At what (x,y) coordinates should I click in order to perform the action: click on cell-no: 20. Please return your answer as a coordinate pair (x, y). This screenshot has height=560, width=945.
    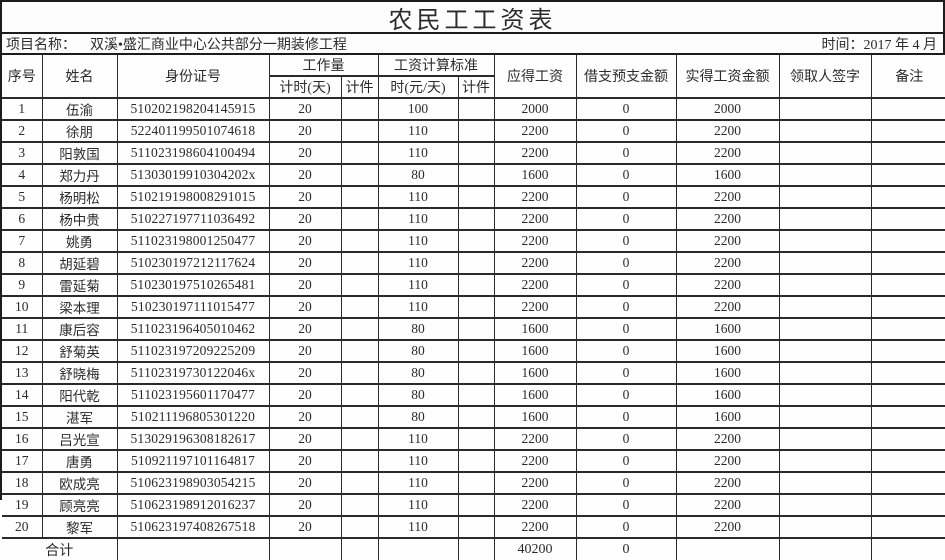
    Looking at the image, I should click on (22, 526).